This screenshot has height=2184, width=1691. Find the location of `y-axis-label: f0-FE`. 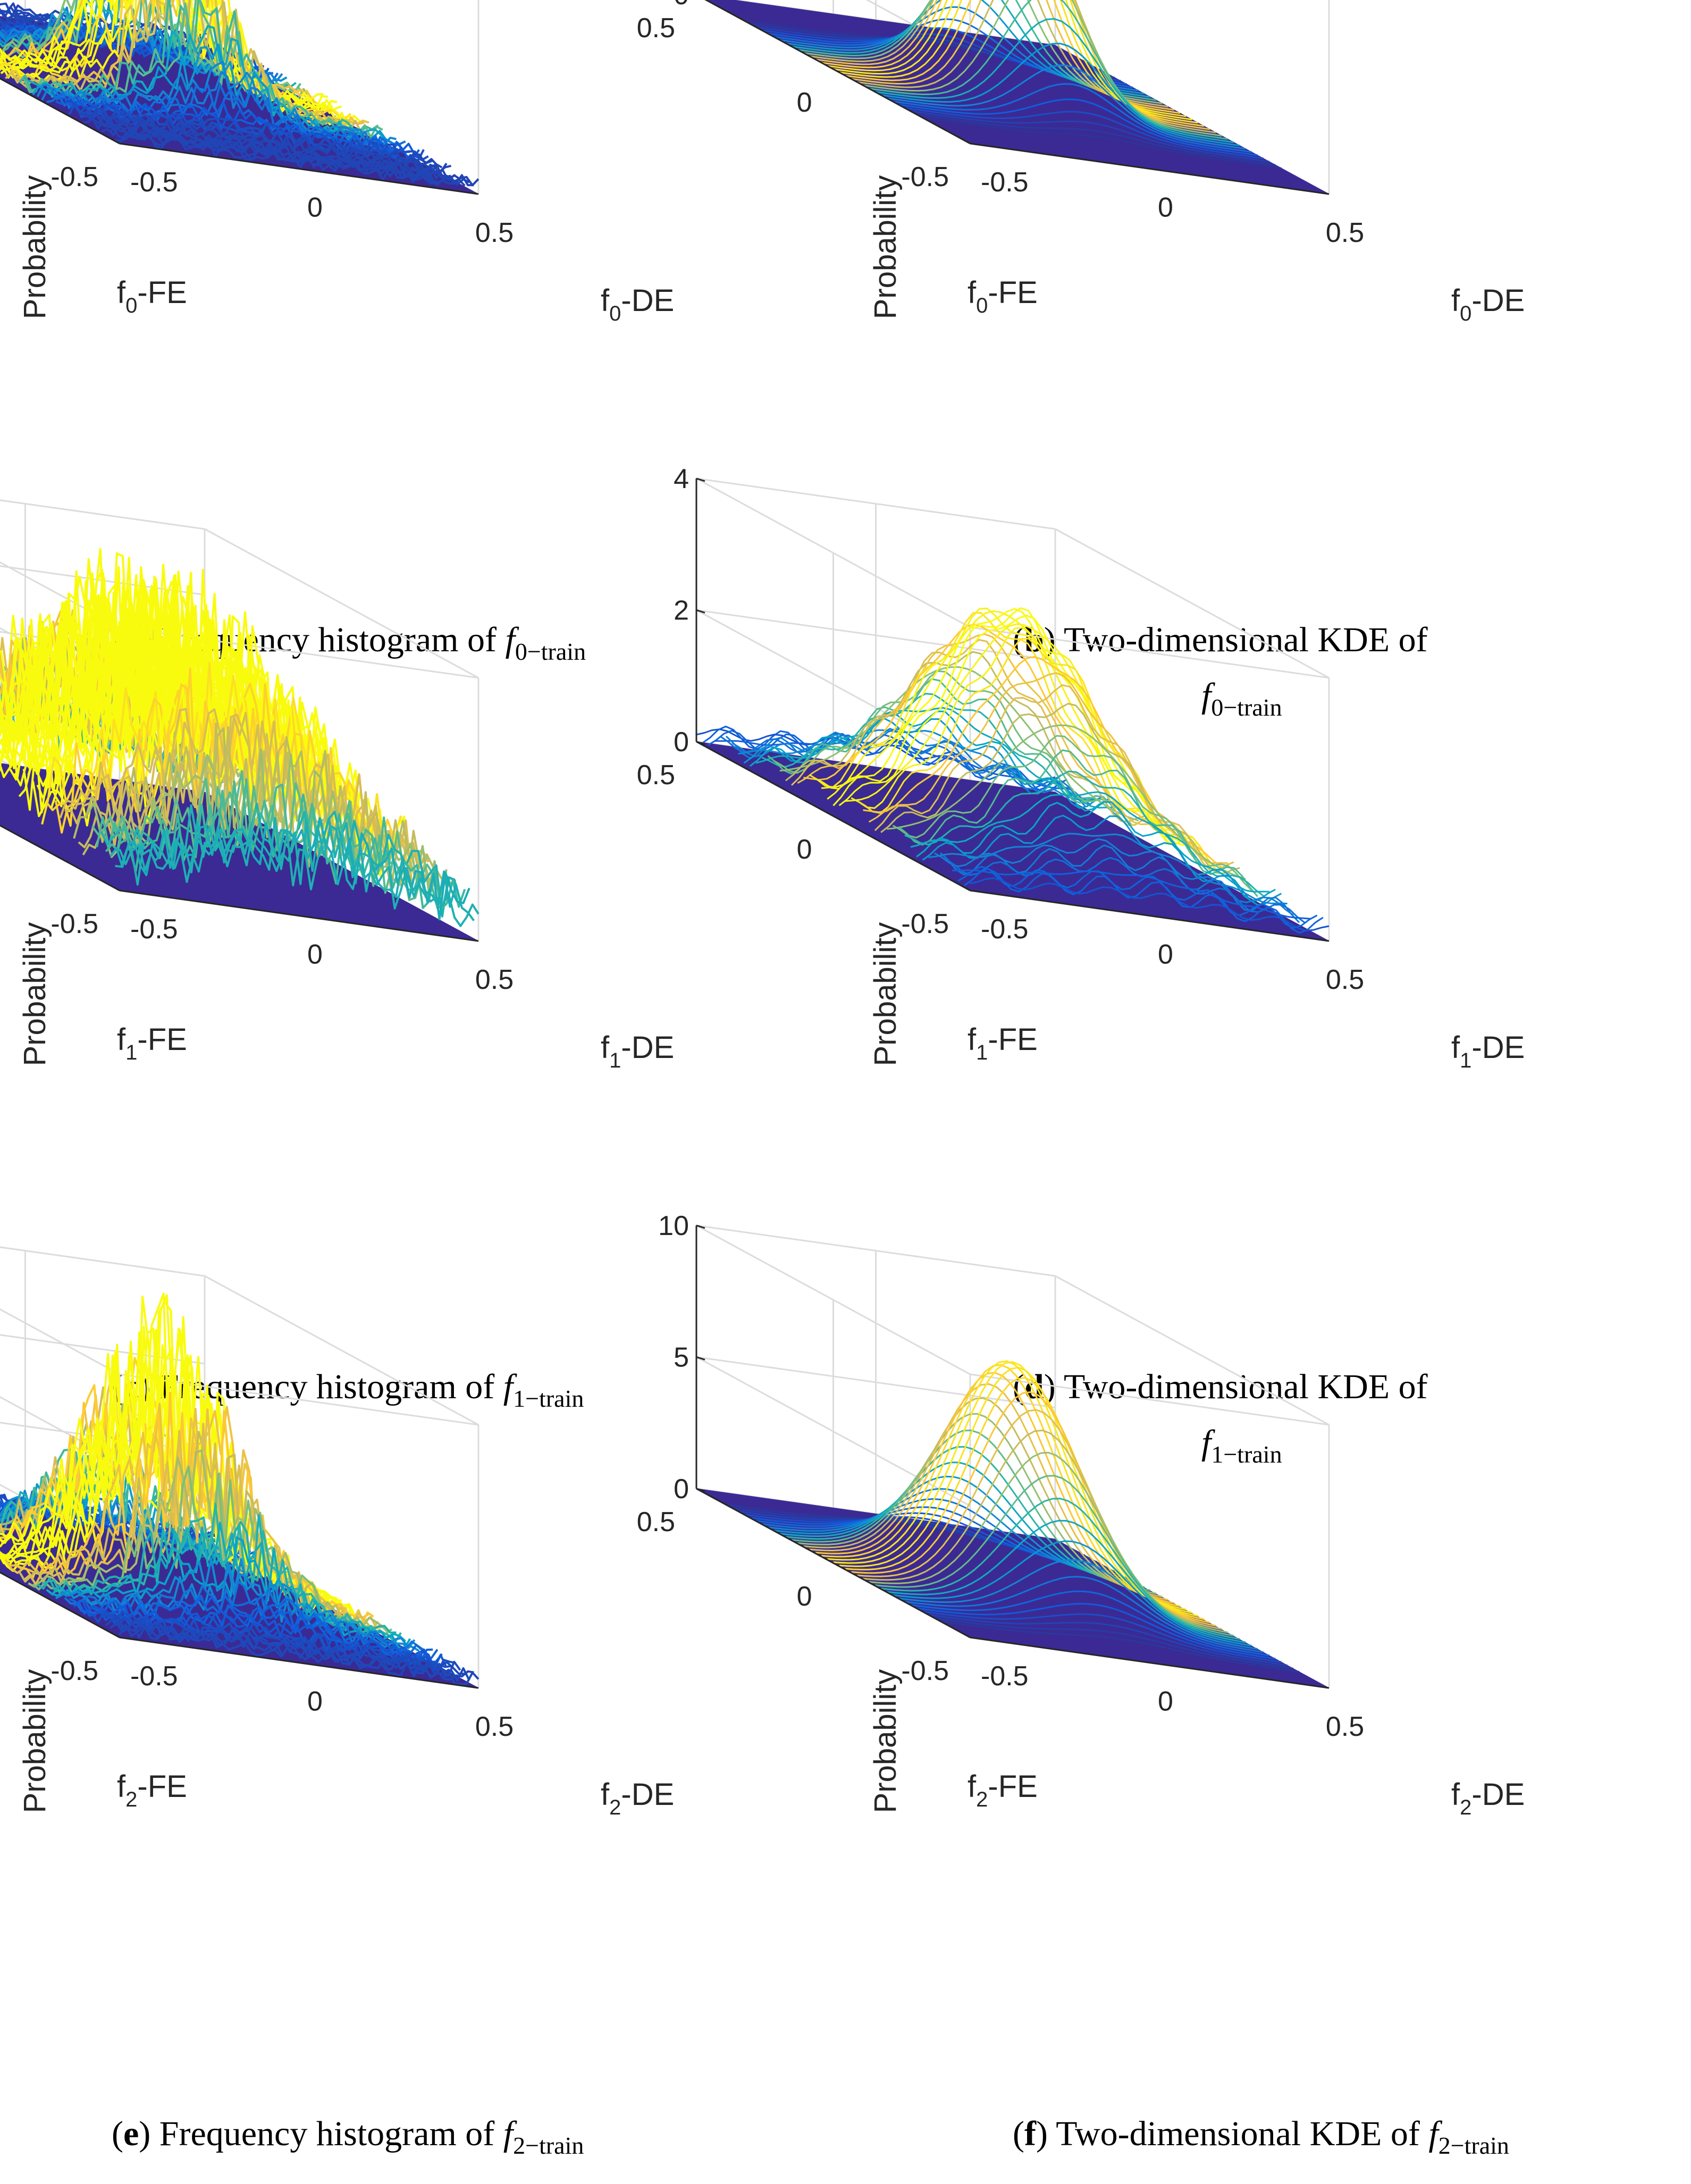

y-axis-label: f0-FE is located at coordinates (1003, 296).